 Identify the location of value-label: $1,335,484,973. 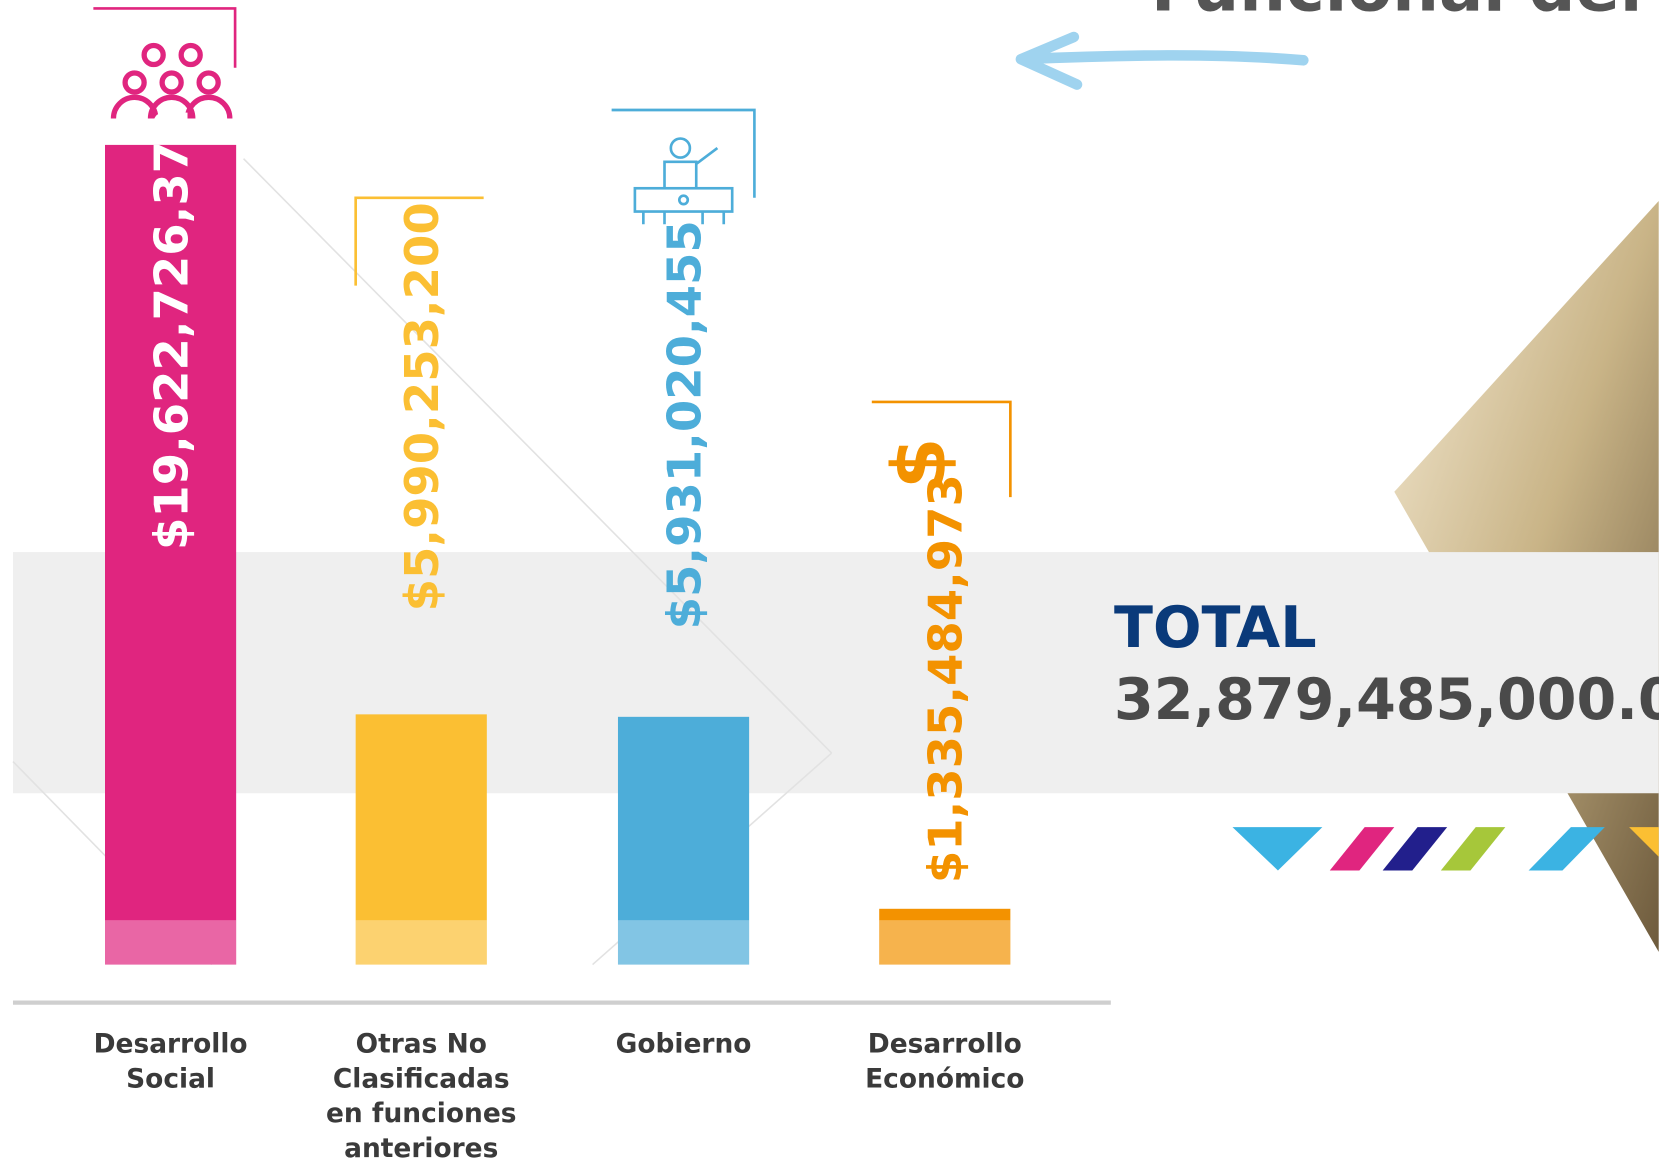
(946, 678).